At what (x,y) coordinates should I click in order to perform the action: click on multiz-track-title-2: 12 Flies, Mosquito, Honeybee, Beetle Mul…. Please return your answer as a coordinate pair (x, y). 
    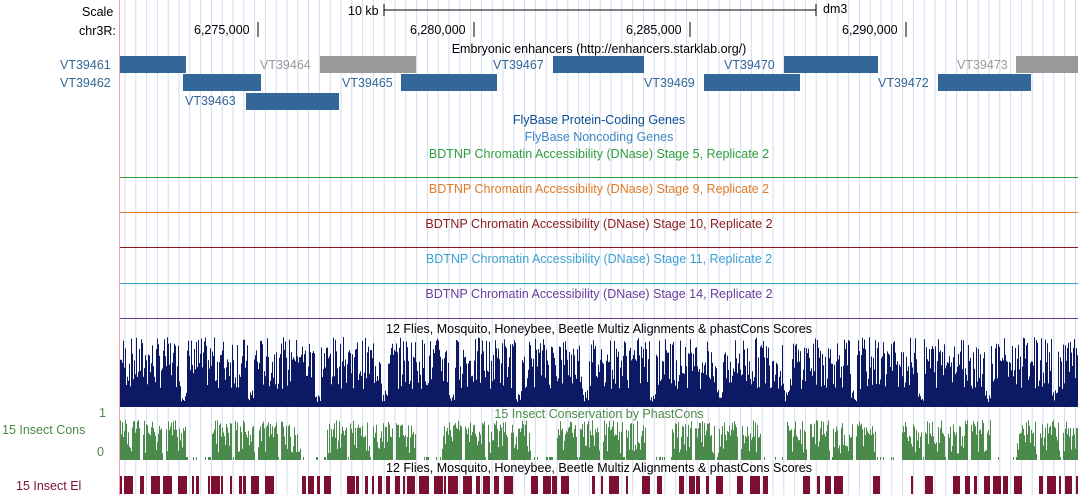
    Looking at the image, I should click on (599, 468).